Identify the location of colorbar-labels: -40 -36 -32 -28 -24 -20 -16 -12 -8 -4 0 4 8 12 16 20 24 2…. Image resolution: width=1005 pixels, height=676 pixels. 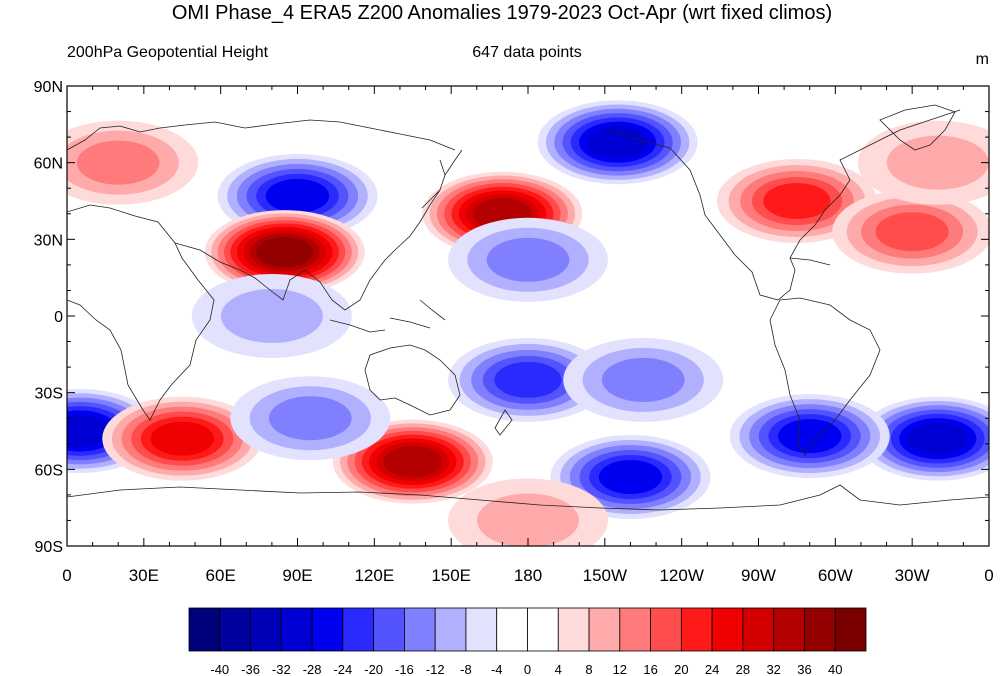
(526, 669).